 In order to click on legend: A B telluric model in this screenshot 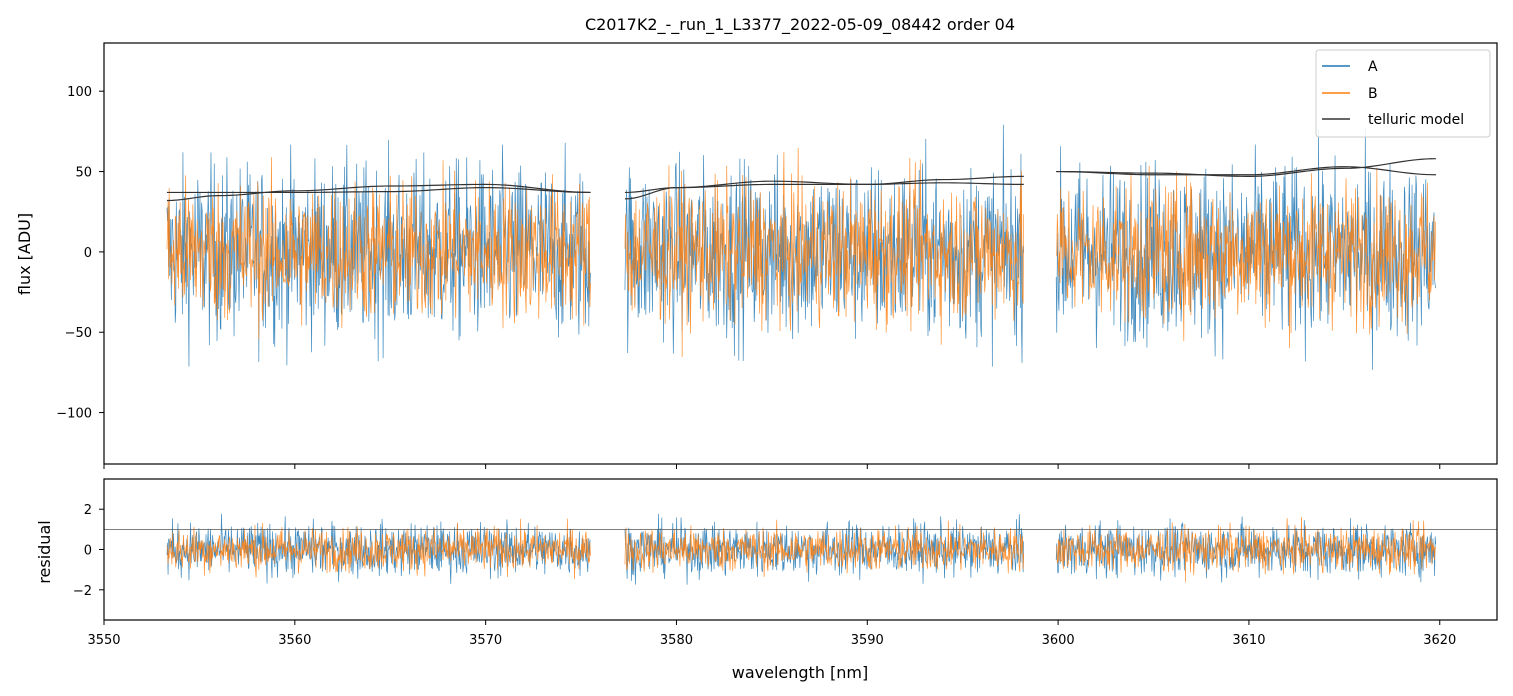, I will do `click(1403, 93)`.